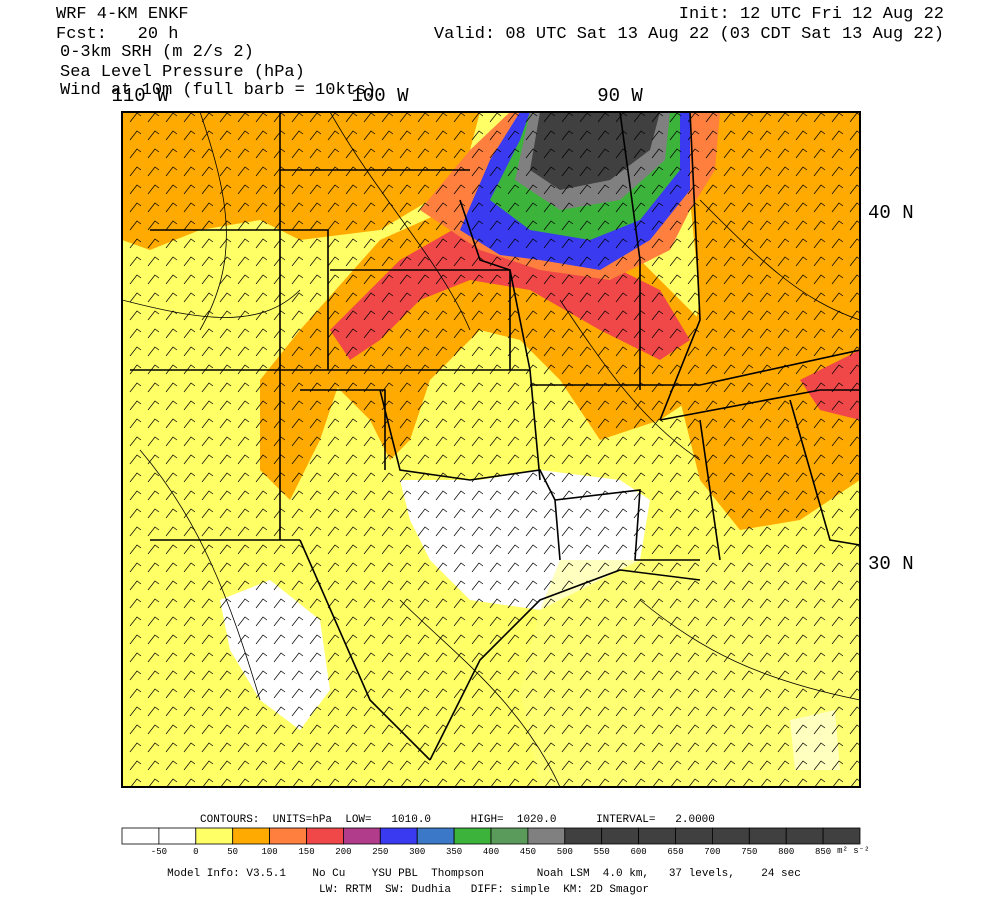 This screenshot has height=900, width=1000. What do you see at coordinates (811, 14) in the screenshot?
I see `init-time: Init: 12 UTC Fri 12 Aug 22` at bounding box center [811, 14].